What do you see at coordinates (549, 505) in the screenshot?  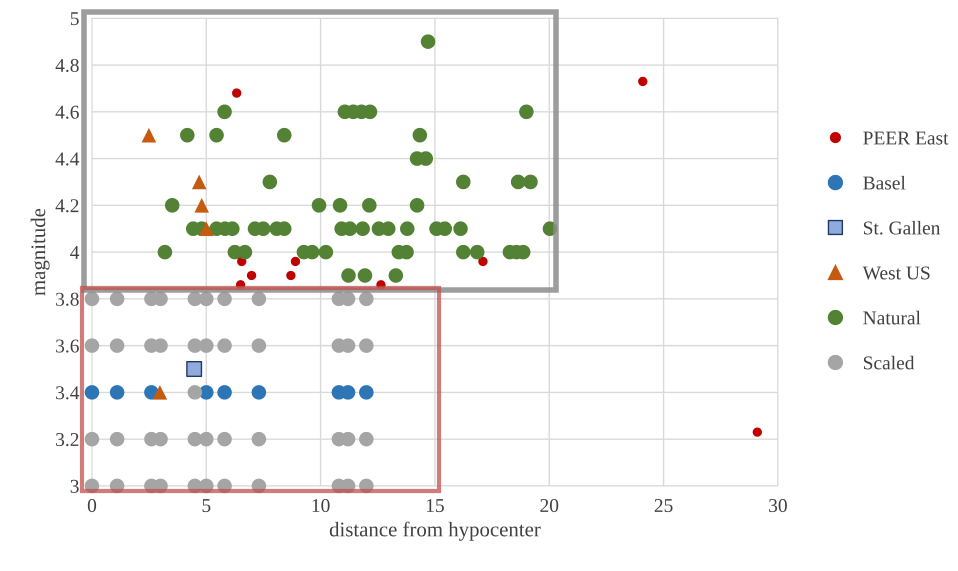 I see `x-tick-label: 20` at bounding box center [549, 505].